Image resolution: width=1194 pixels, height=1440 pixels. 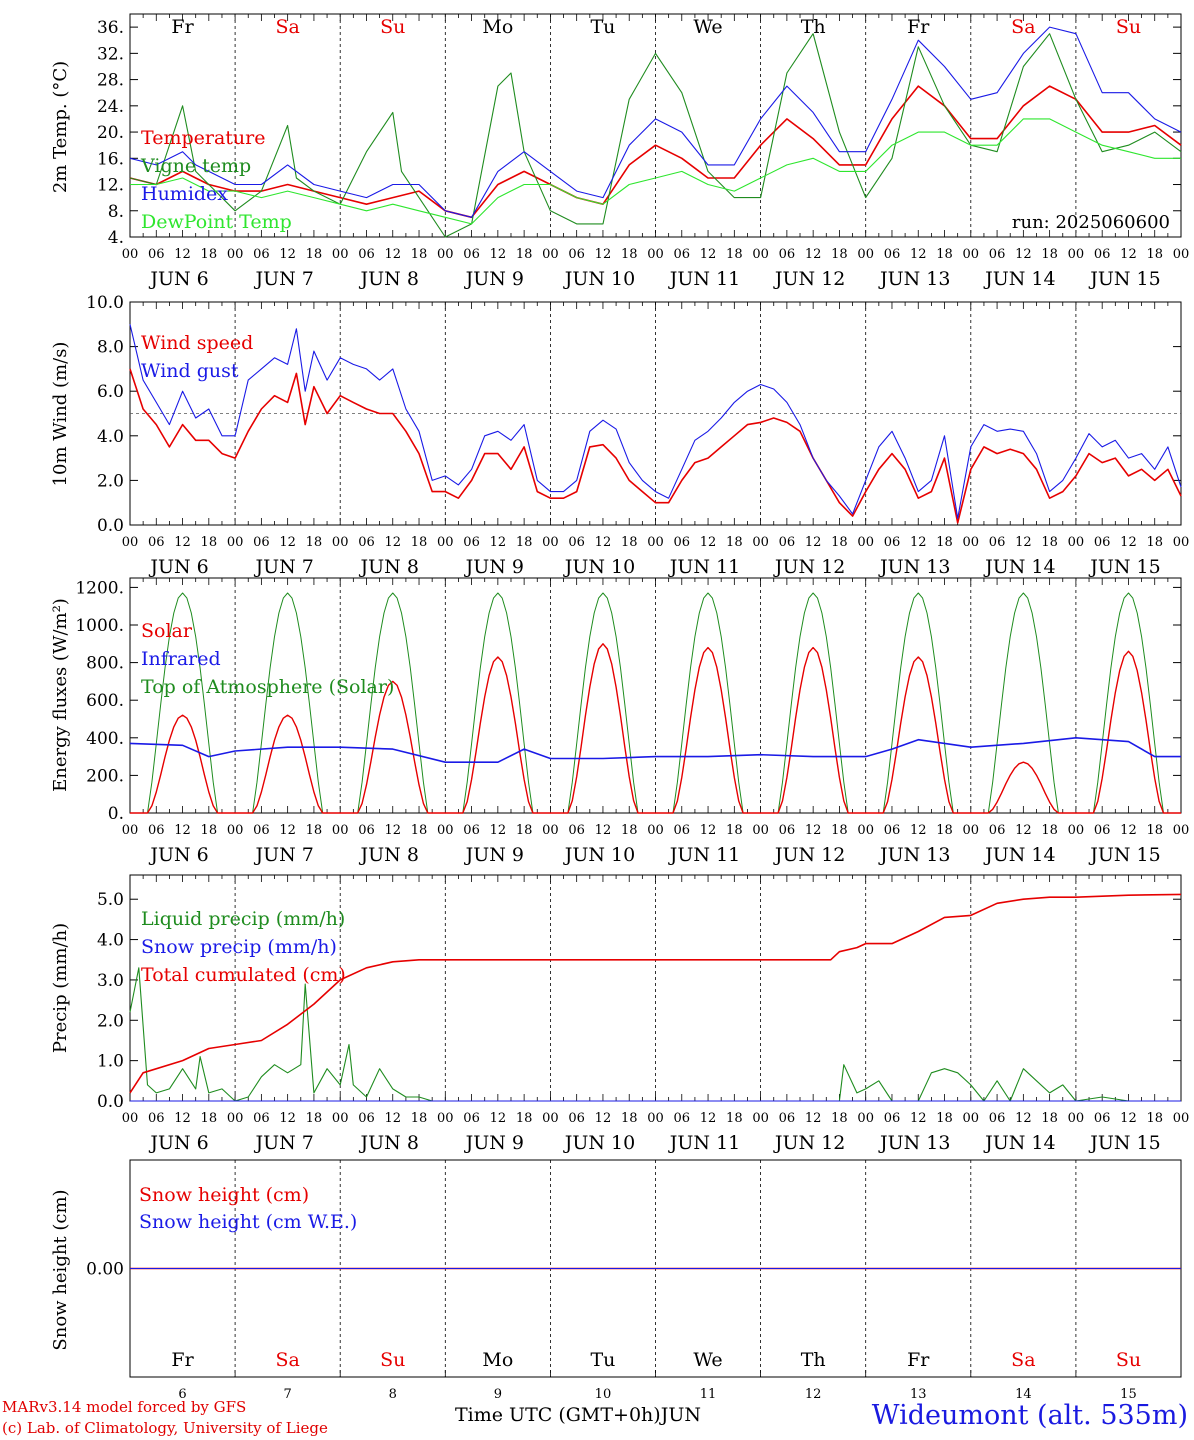 I want to click on day-number-label: 12, so click(x=813, y=1394).